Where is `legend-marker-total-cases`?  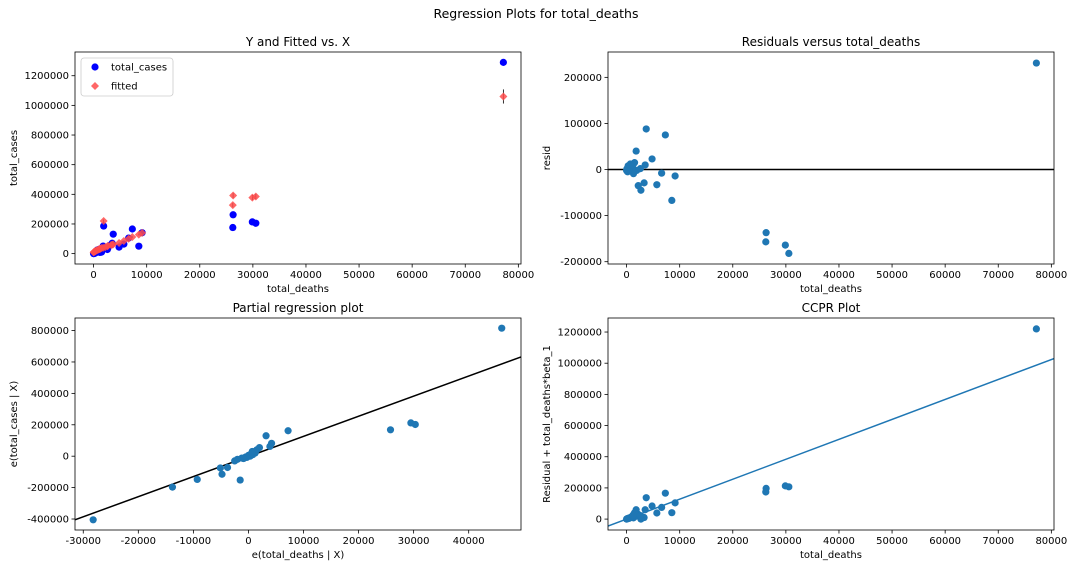 legend-marker-total-cases is located at coordinates (95, 67).